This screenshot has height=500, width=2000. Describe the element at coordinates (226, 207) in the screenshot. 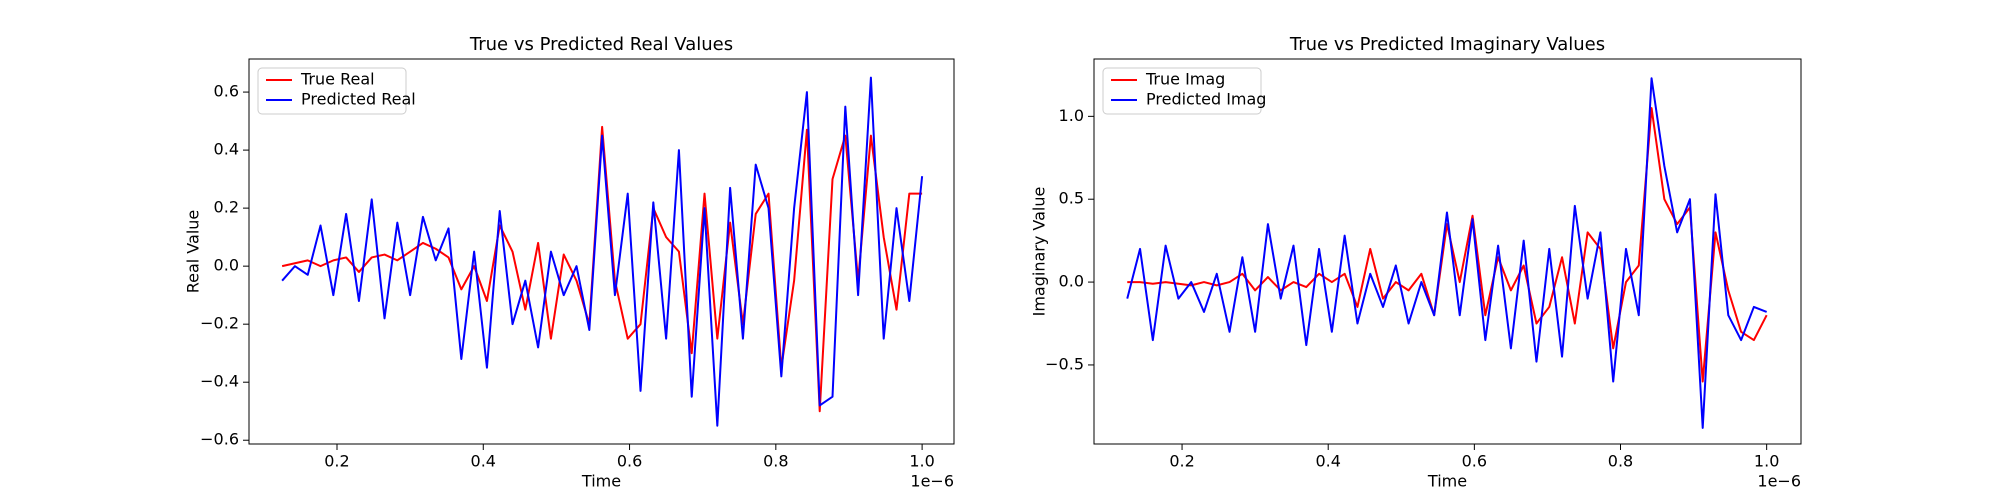

I see `y-tick-label: 0.2` at that location.